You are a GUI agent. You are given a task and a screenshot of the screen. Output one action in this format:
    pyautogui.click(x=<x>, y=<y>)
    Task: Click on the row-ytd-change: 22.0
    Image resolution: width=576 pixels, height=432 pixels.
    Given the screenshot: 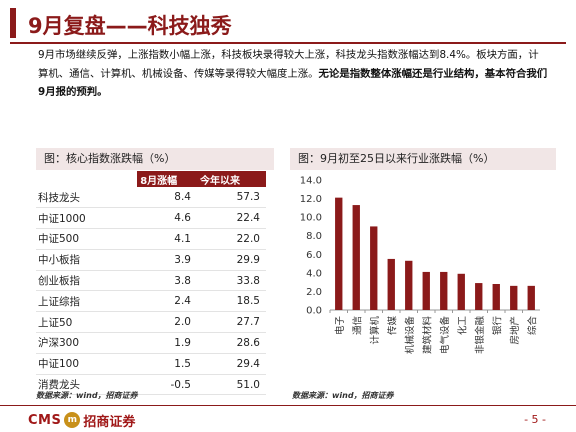 What is the action you would take?
    pyautogui.click(x=231, y=239)
    